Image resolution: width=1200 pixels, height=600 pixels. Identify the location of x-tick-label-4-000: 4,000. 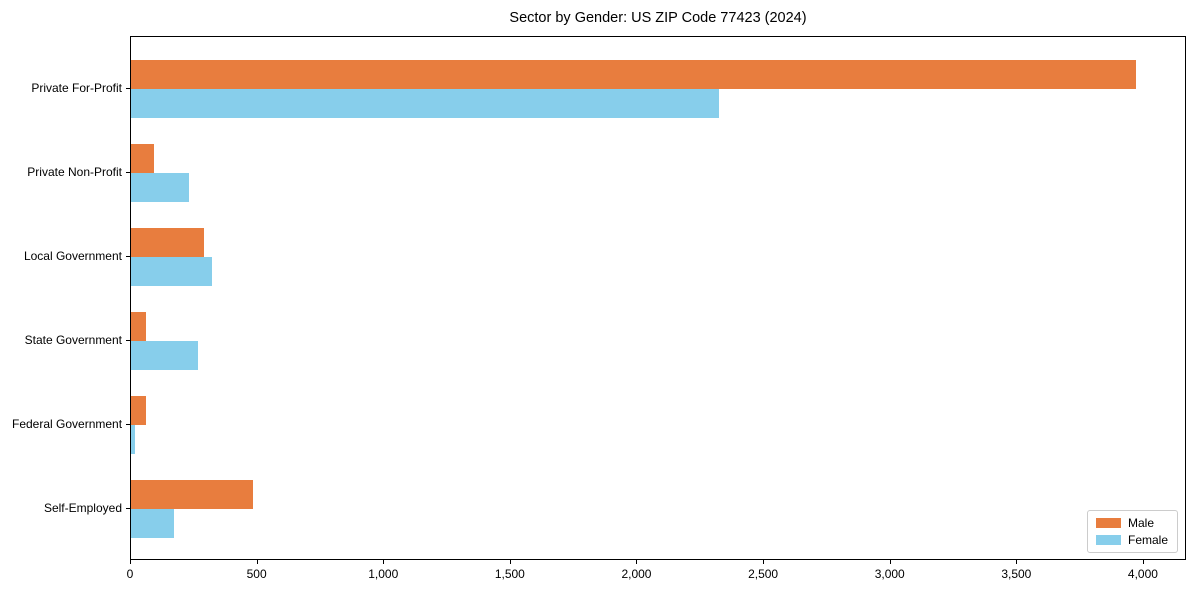
(1142, 574).